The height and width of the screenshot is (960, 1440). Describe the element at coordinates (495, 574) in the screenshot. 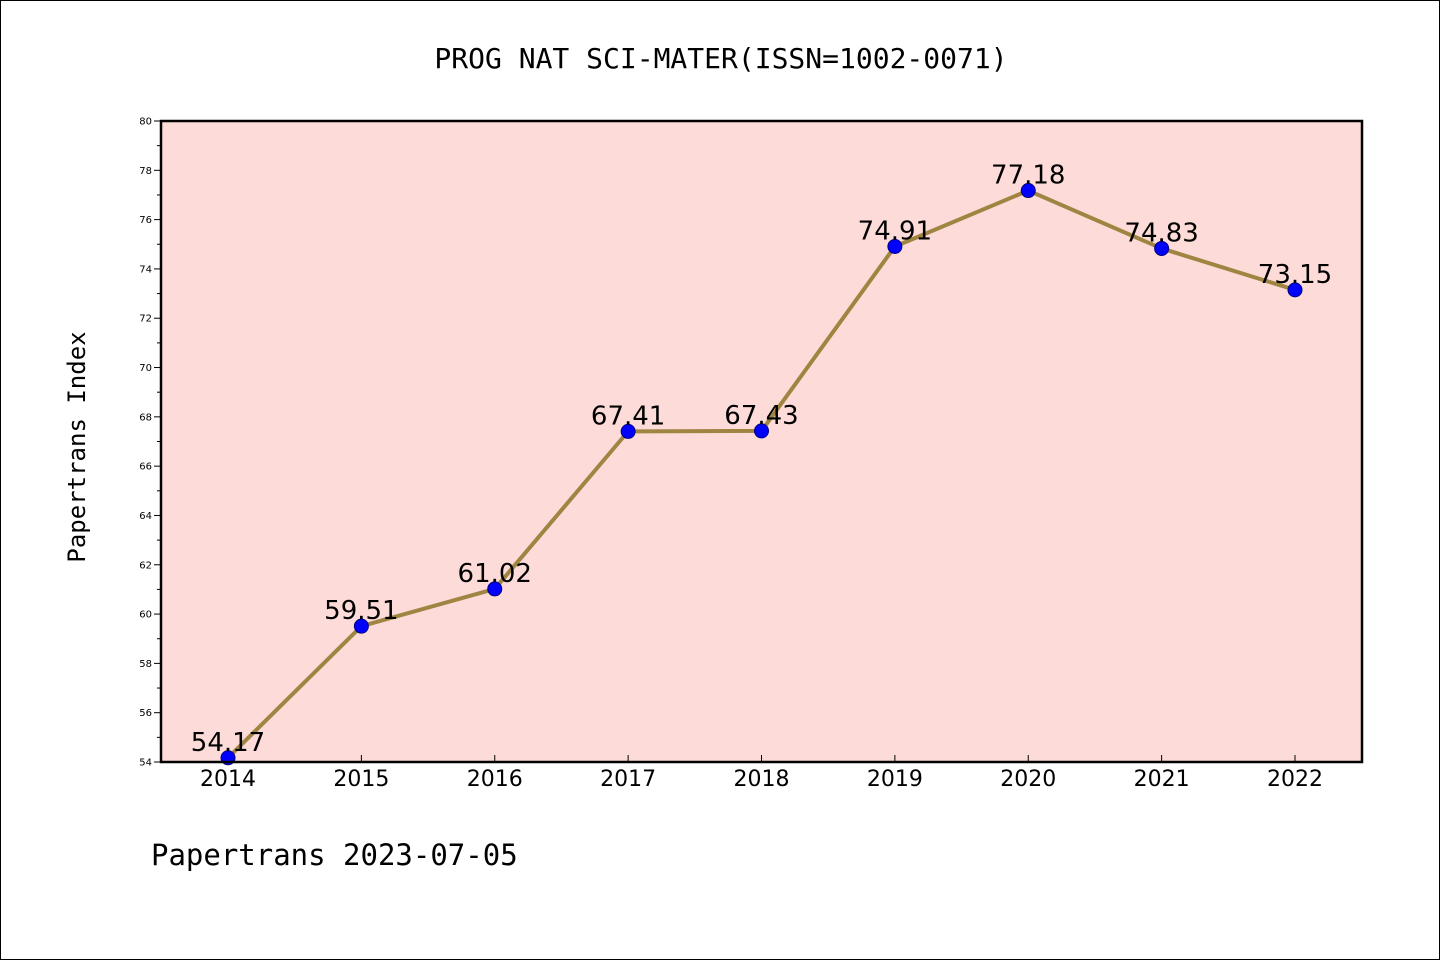

I see `data-label: 61.02` at that location.